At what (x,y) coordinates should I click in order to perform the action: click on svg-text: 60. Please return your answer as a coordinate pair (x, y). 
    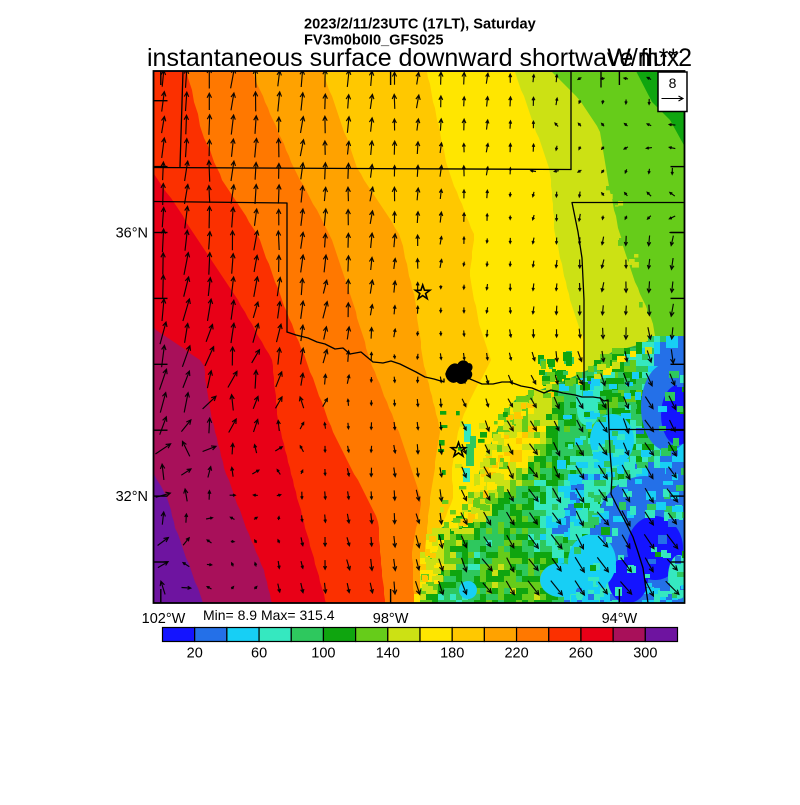
    Looking at the image, I should click on (259, 654).